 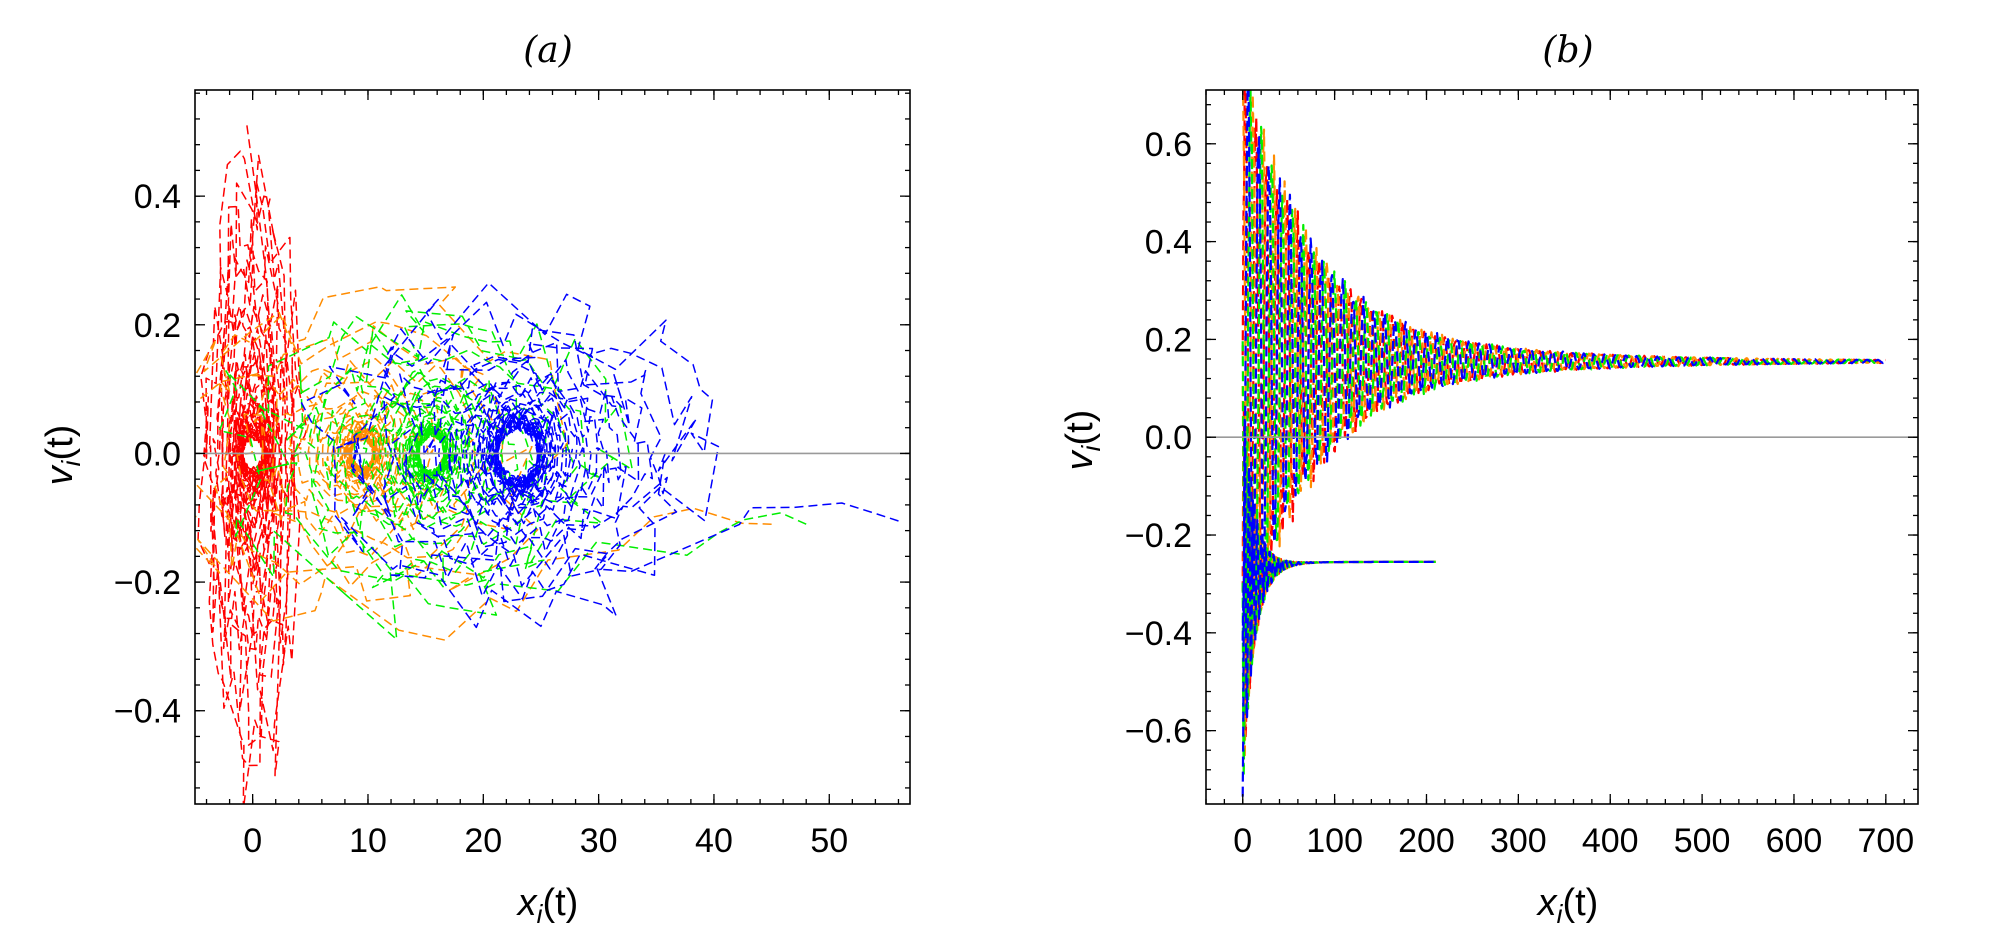 What do you see at coordinates (1885, 841) in the screenshot?
I see `x-tick-label: 700` at bounding box center [1885, 841].